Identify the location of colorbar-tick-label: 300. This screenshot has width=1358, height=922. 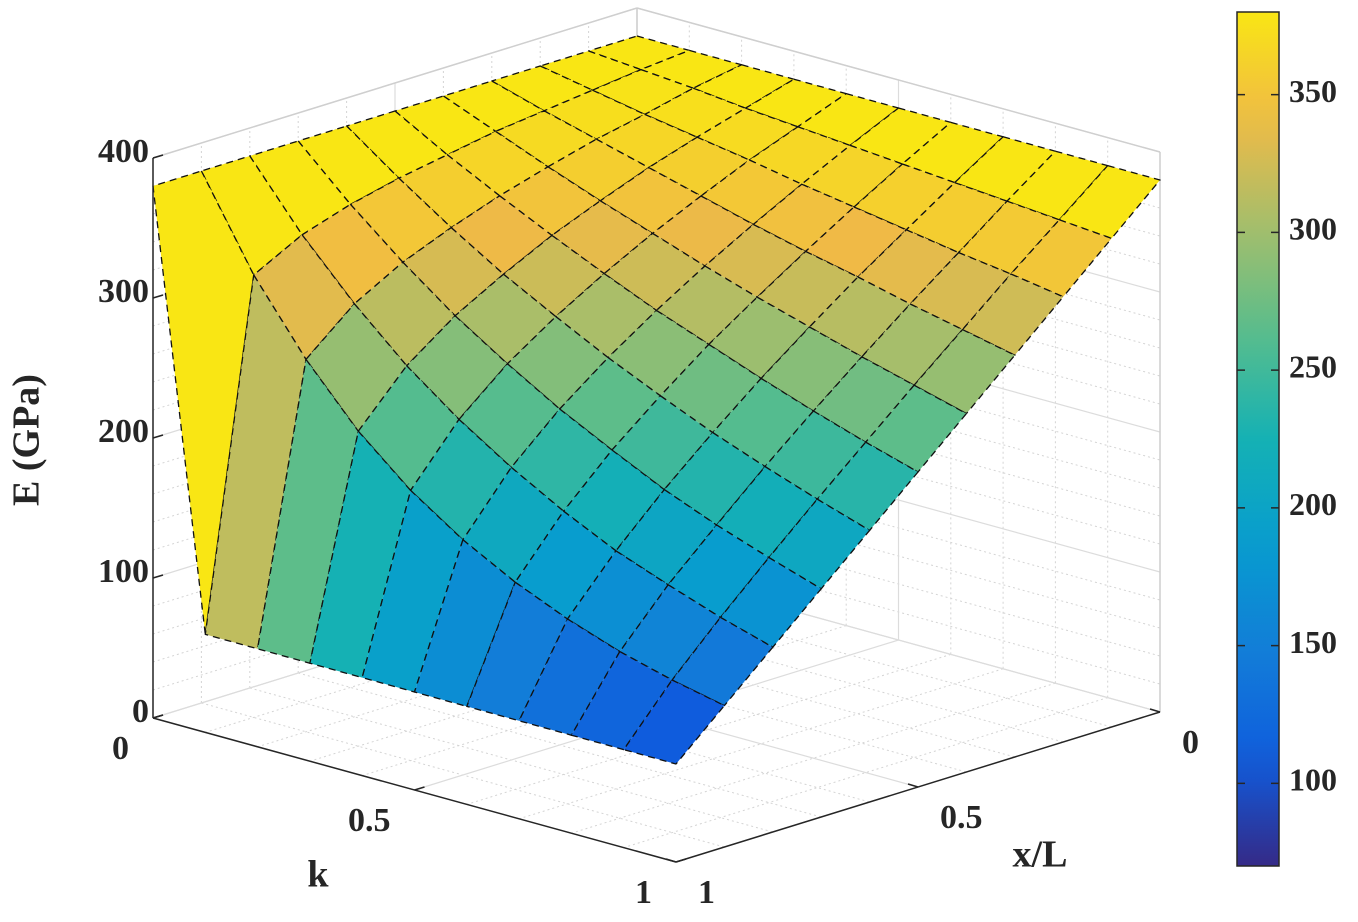
(1313, 229).